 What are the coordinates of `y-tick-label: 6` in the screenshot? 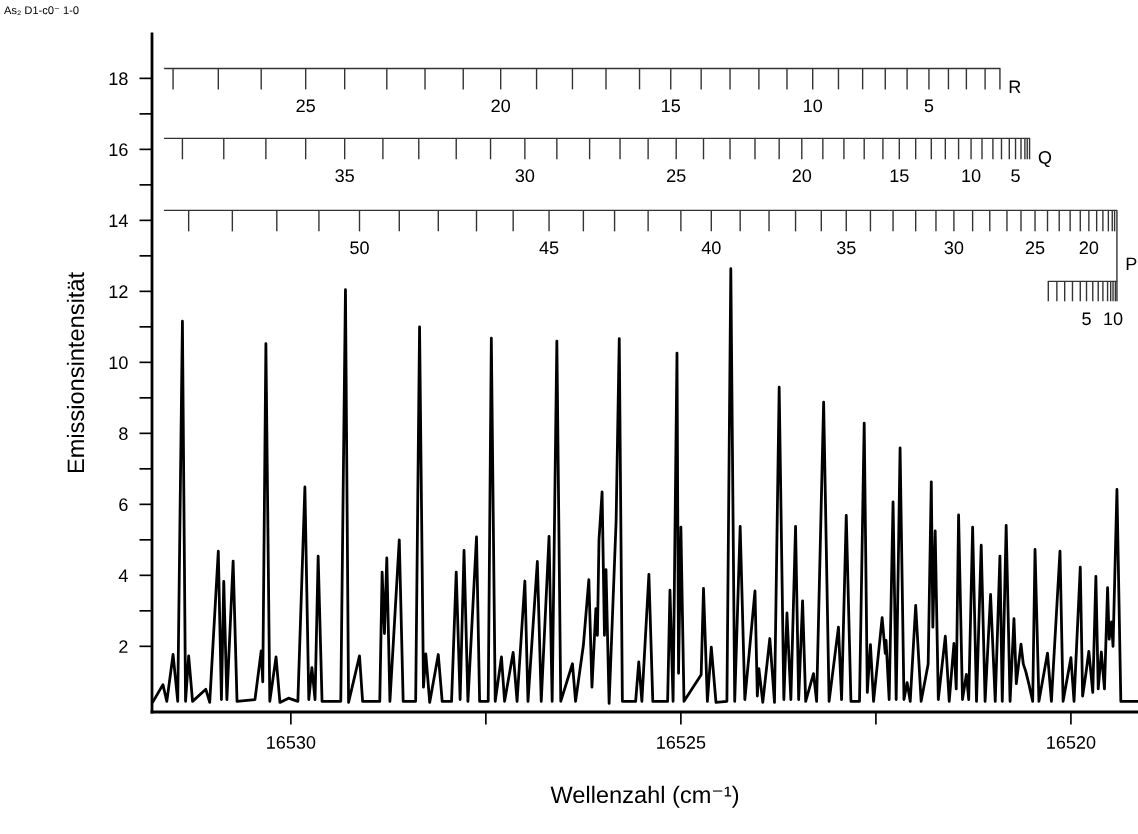 It's located at (123, 505).